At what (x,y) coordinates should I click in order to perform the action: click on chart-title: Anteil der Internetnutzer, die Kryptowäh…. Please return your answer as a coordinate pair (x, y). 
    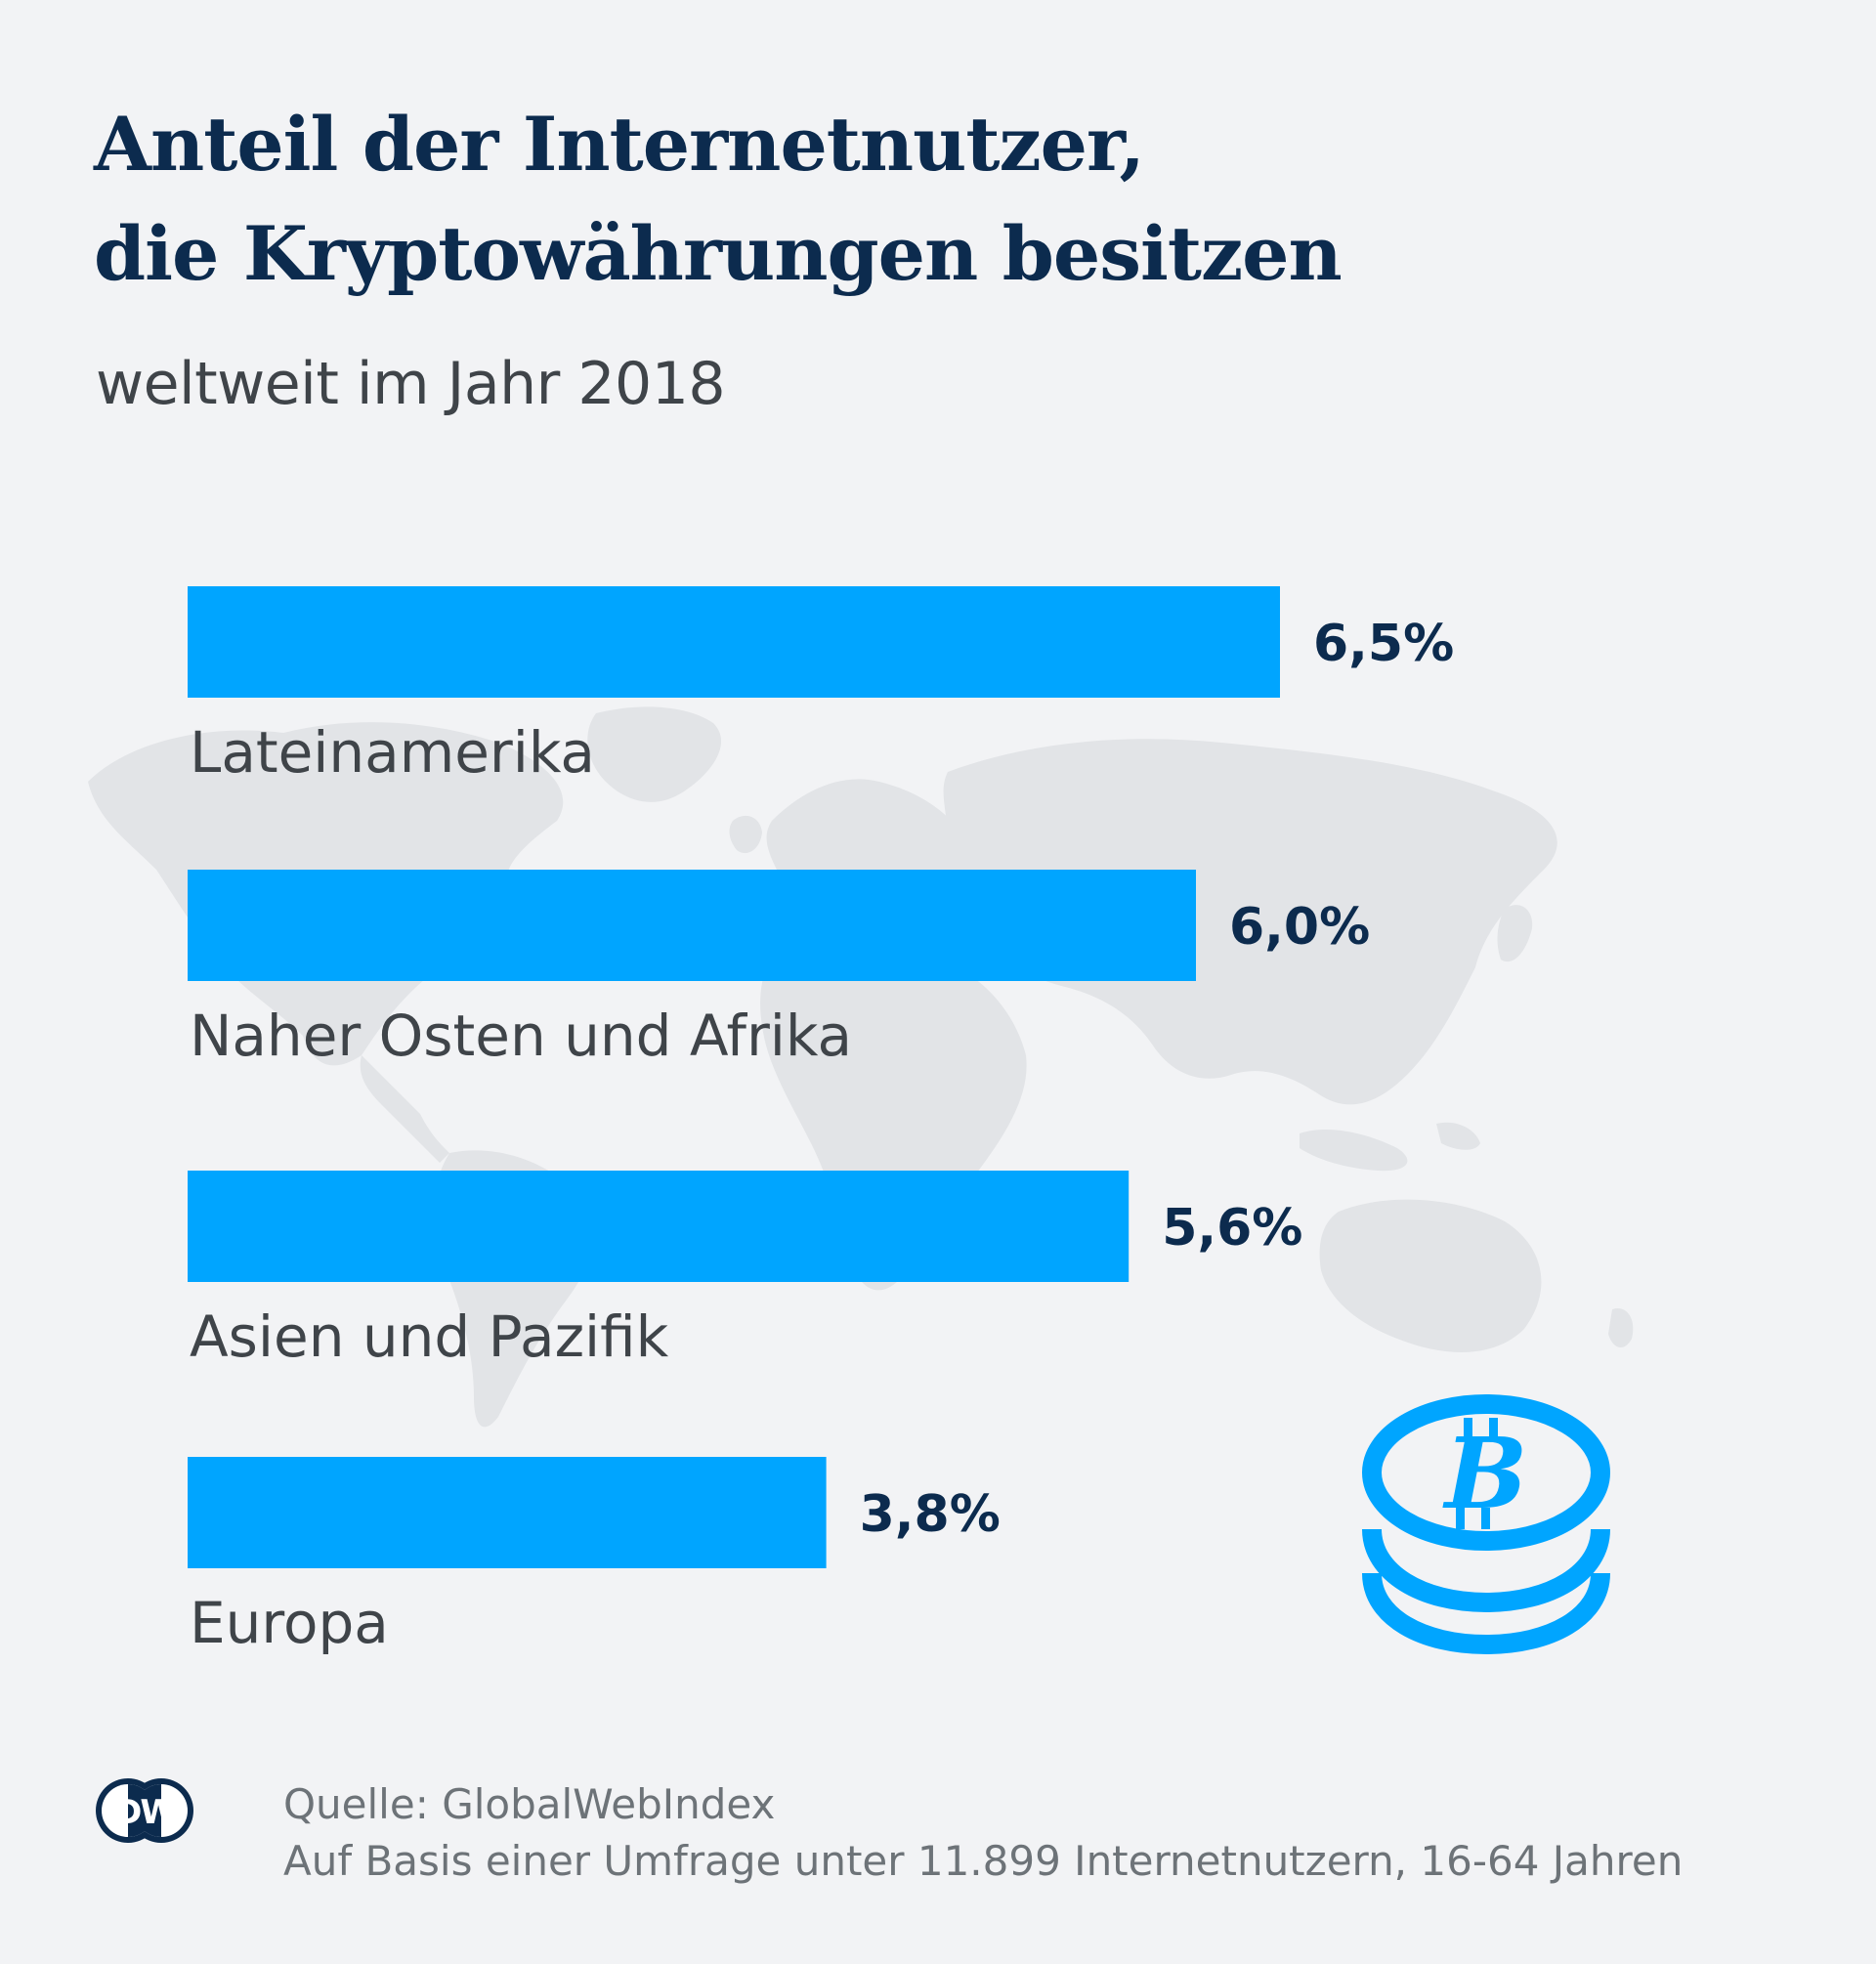
    Looking at the image, I should click on (718, 199).